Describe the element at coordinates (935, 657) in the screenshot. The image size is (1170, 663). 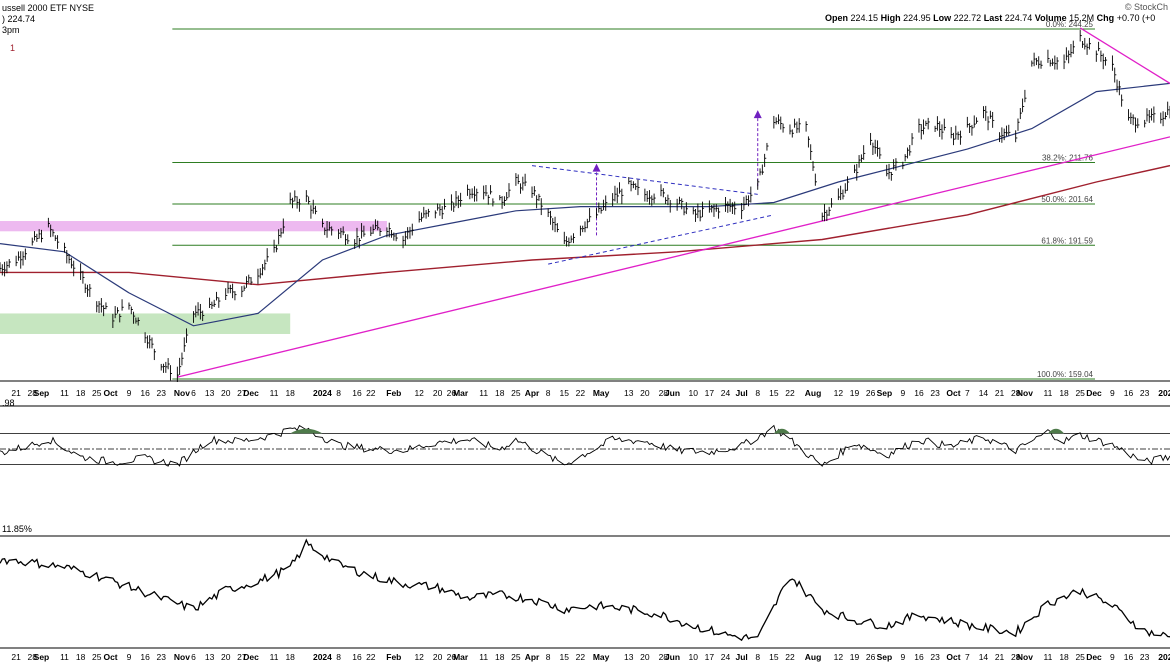
I see `x-tick-label-bottom-53: 23` at that location.